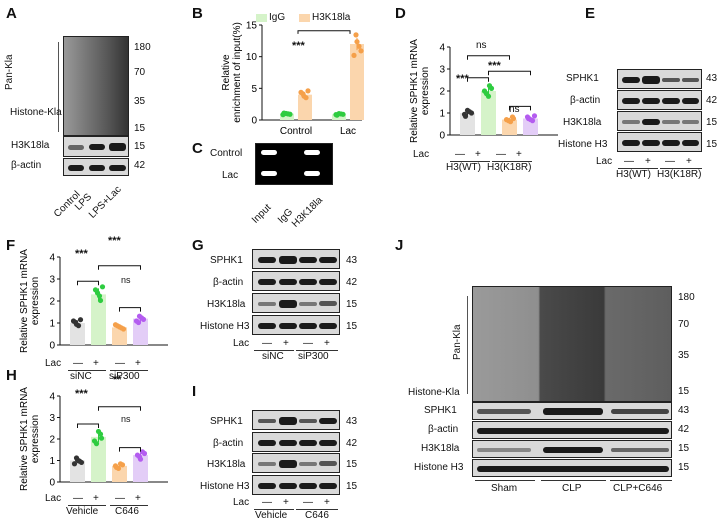  Describe the element at coordinates (483, 91) in the screenshot. I see `chart-d: 0 1 2 3 4 Relative SPHK1 mRNA expression` at that location.